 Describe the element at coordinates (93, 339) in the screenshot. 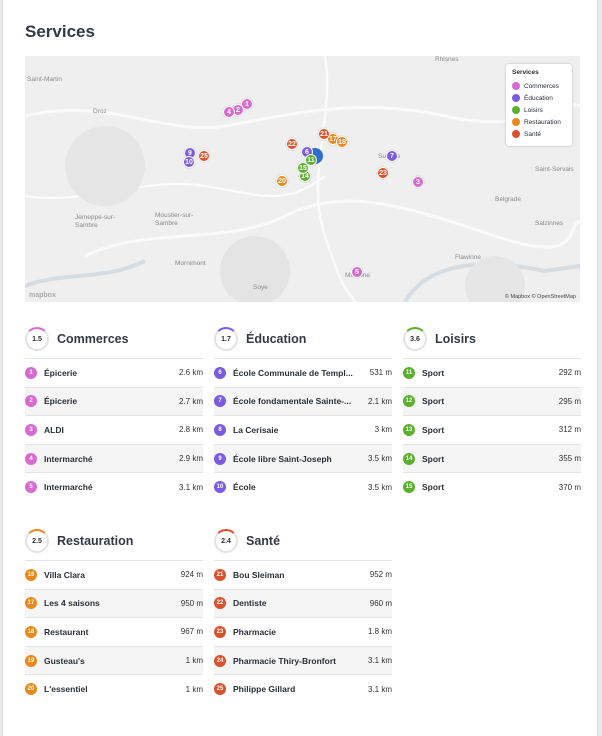

I see `section-title: Commerces` at that location.